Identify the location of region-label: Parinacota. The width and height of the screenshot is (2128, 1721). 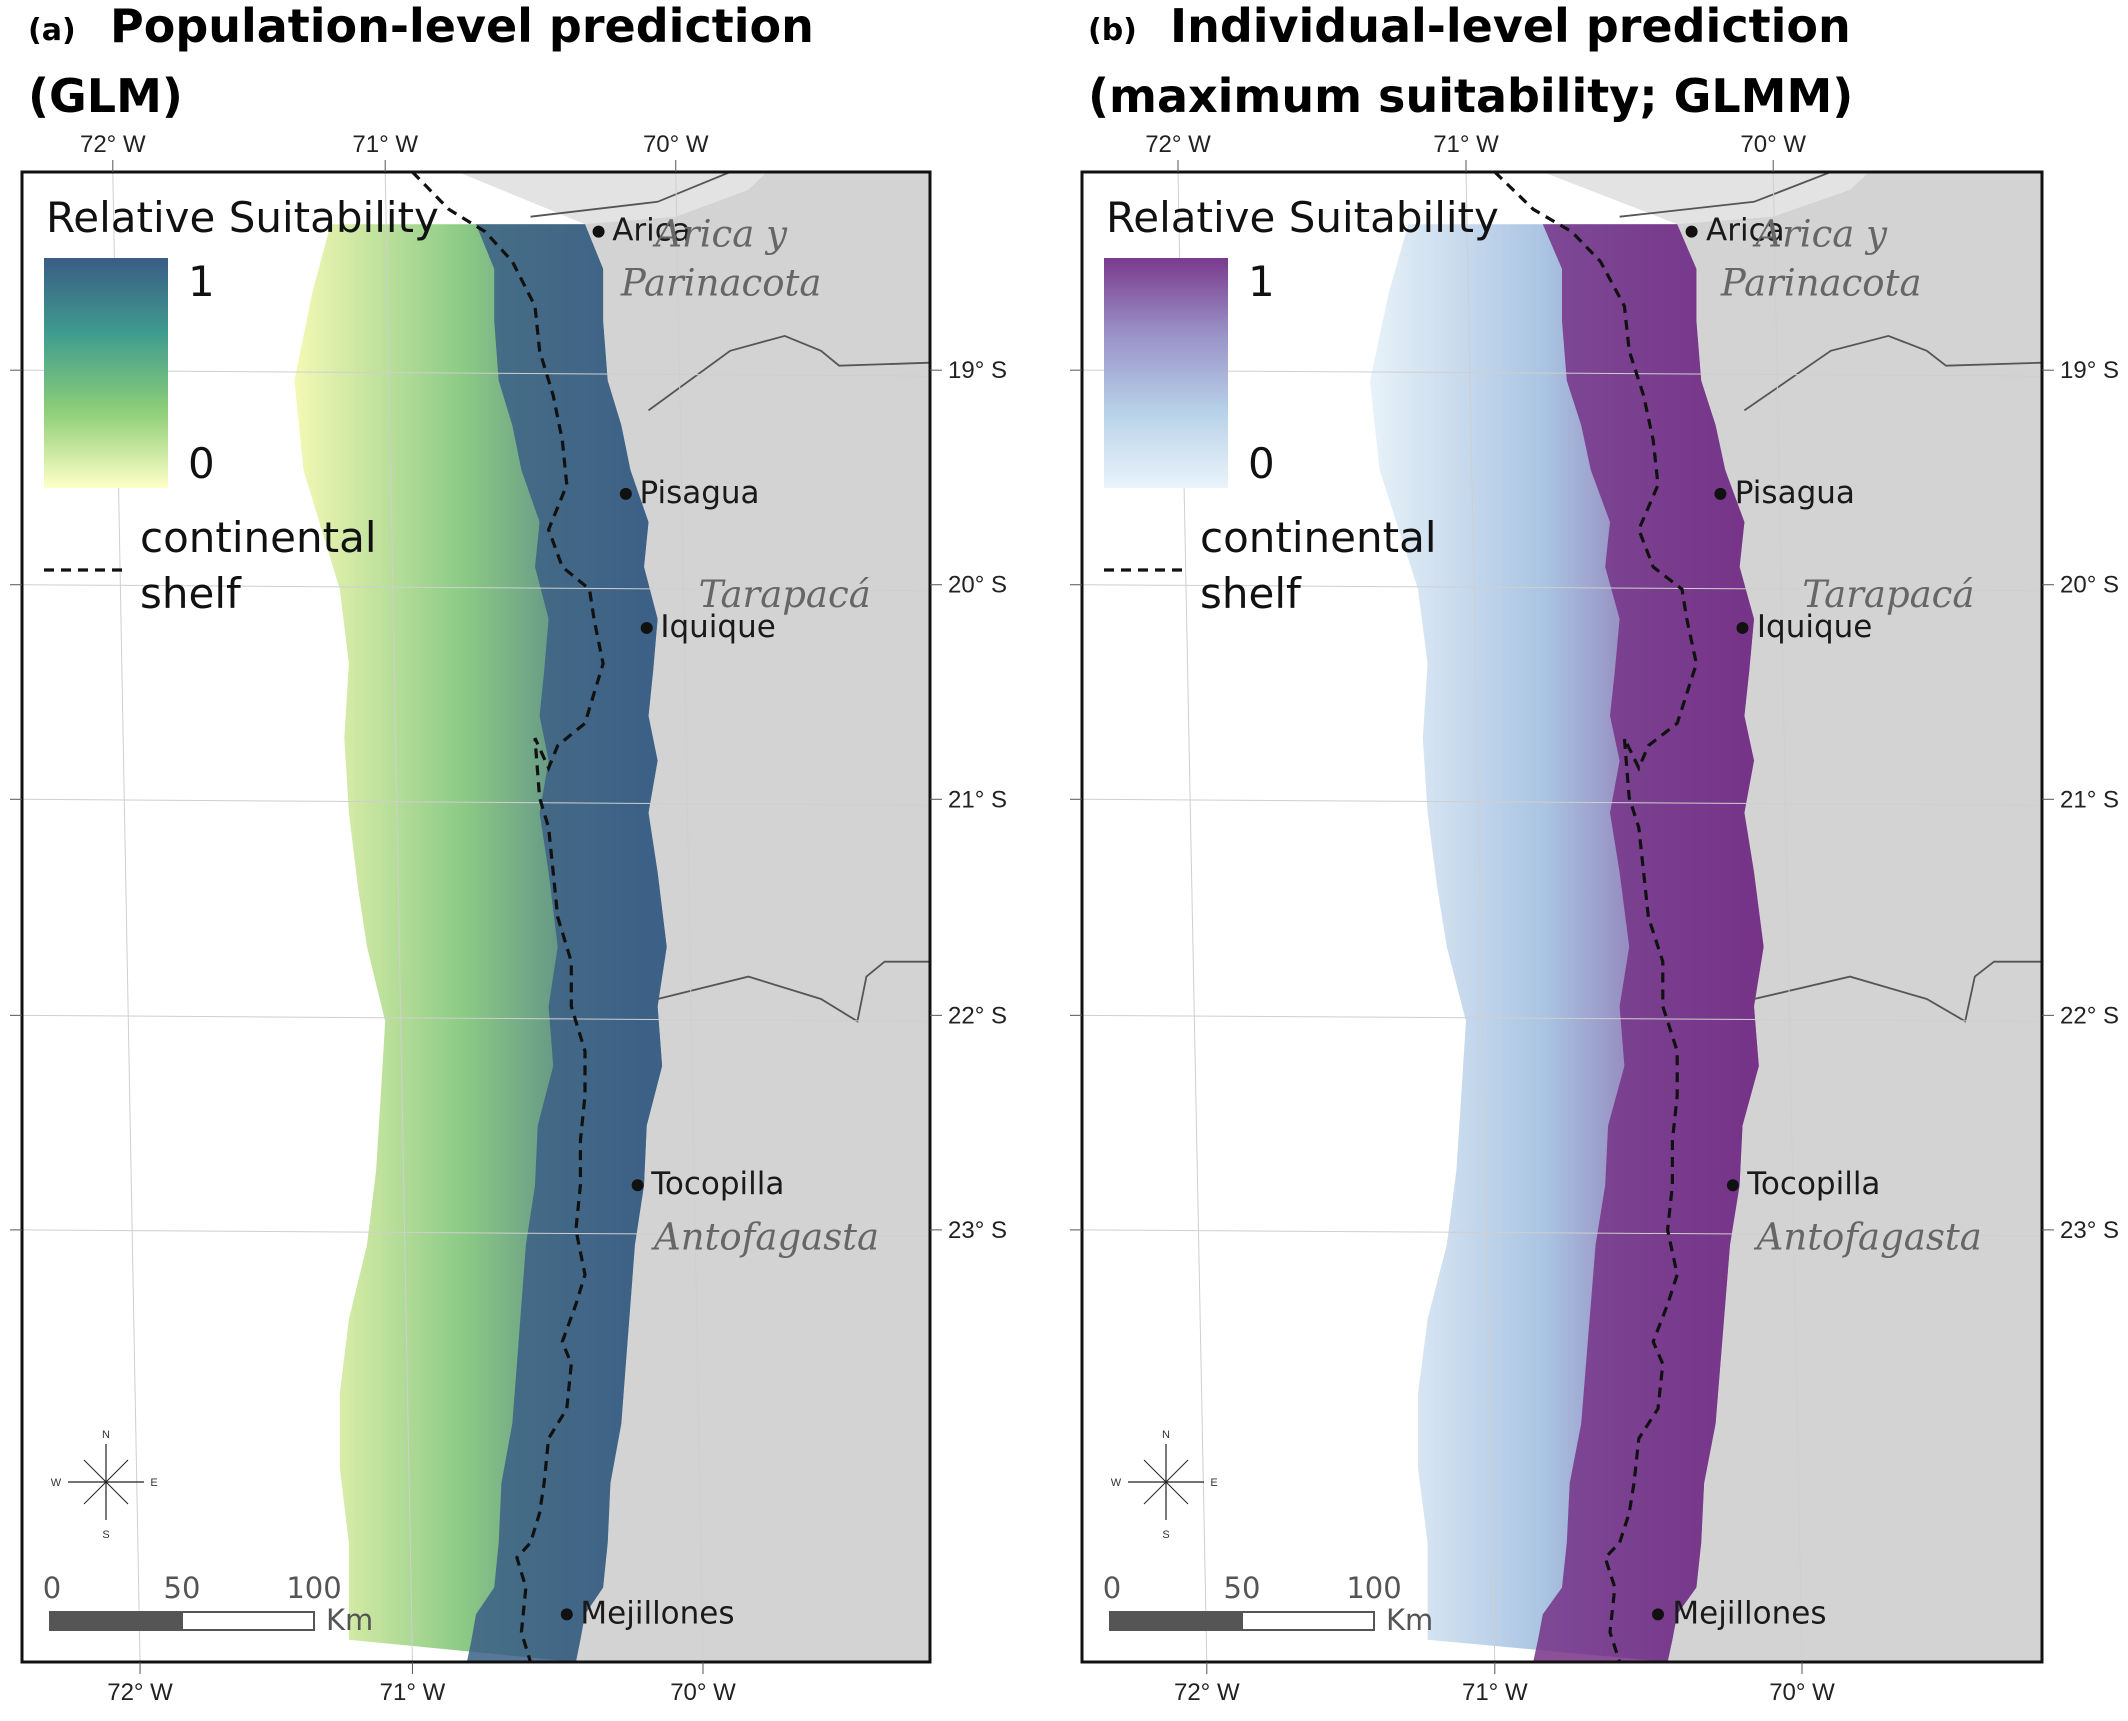
(1821, 283).